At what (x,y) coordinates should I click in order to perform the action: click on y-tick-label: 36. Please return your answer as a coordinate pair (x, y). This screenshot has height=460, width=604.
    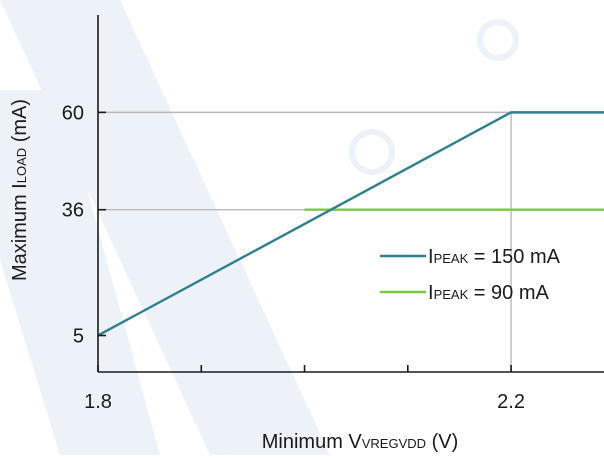
    Looking at the image, I should click on (73, 211).